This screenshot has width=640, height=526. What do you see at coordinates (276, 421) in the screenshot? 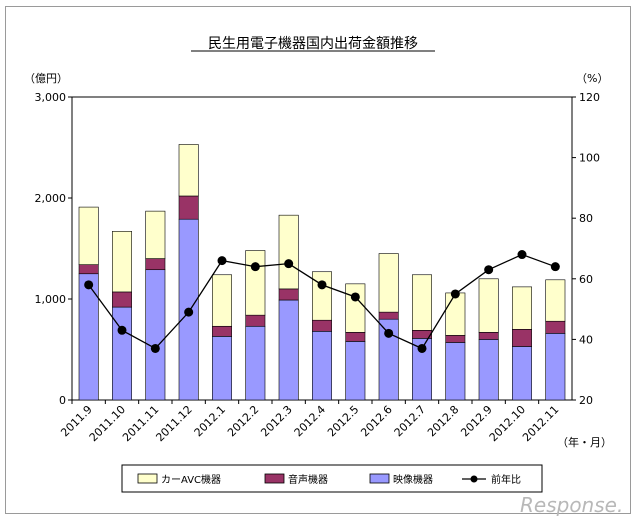
I see `x-tick-label: 2012.3` at bounding box center [276, 421].